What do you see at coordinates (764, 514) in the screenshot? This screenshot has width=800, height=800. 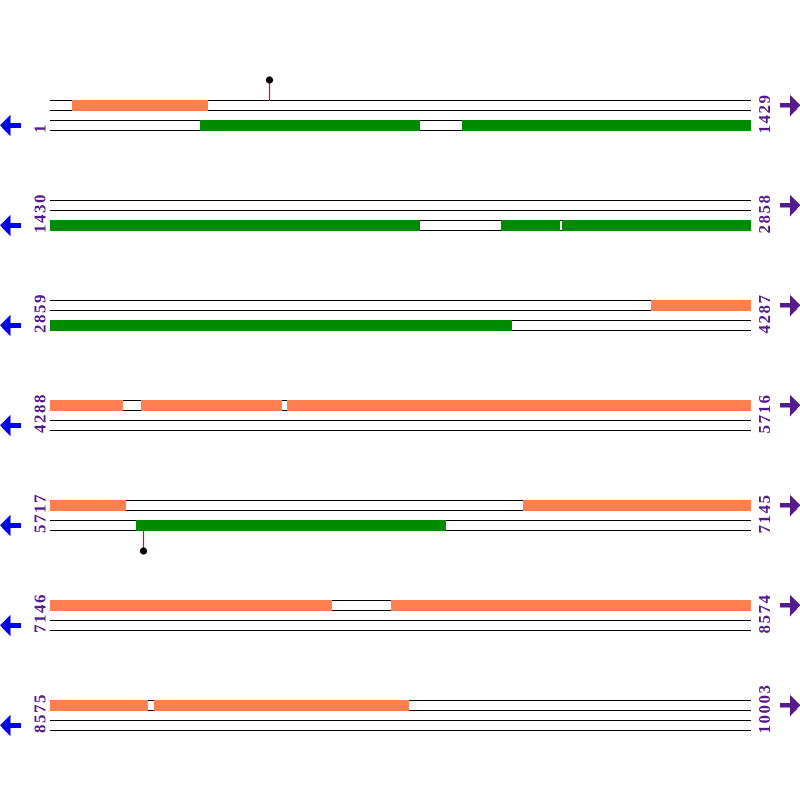 I see `svg-text: 7145` at bounding box center [764, 514].